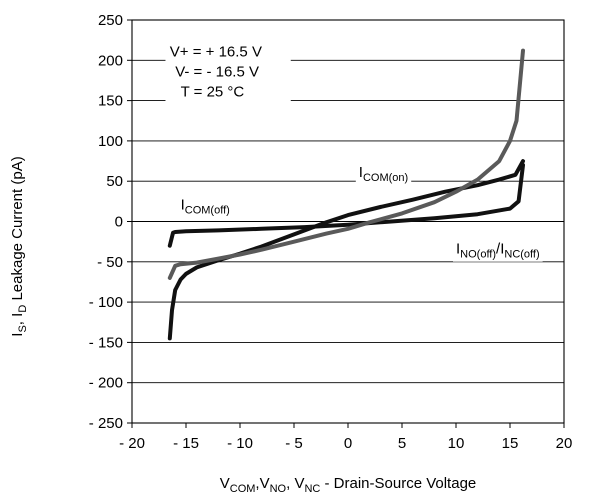 This screenshot has height=499, width=612. What do you see at coordinates (312, 489) in the screenshot?
I see `x-axis-label-part-5: NC` at bounding box center [312, 489].